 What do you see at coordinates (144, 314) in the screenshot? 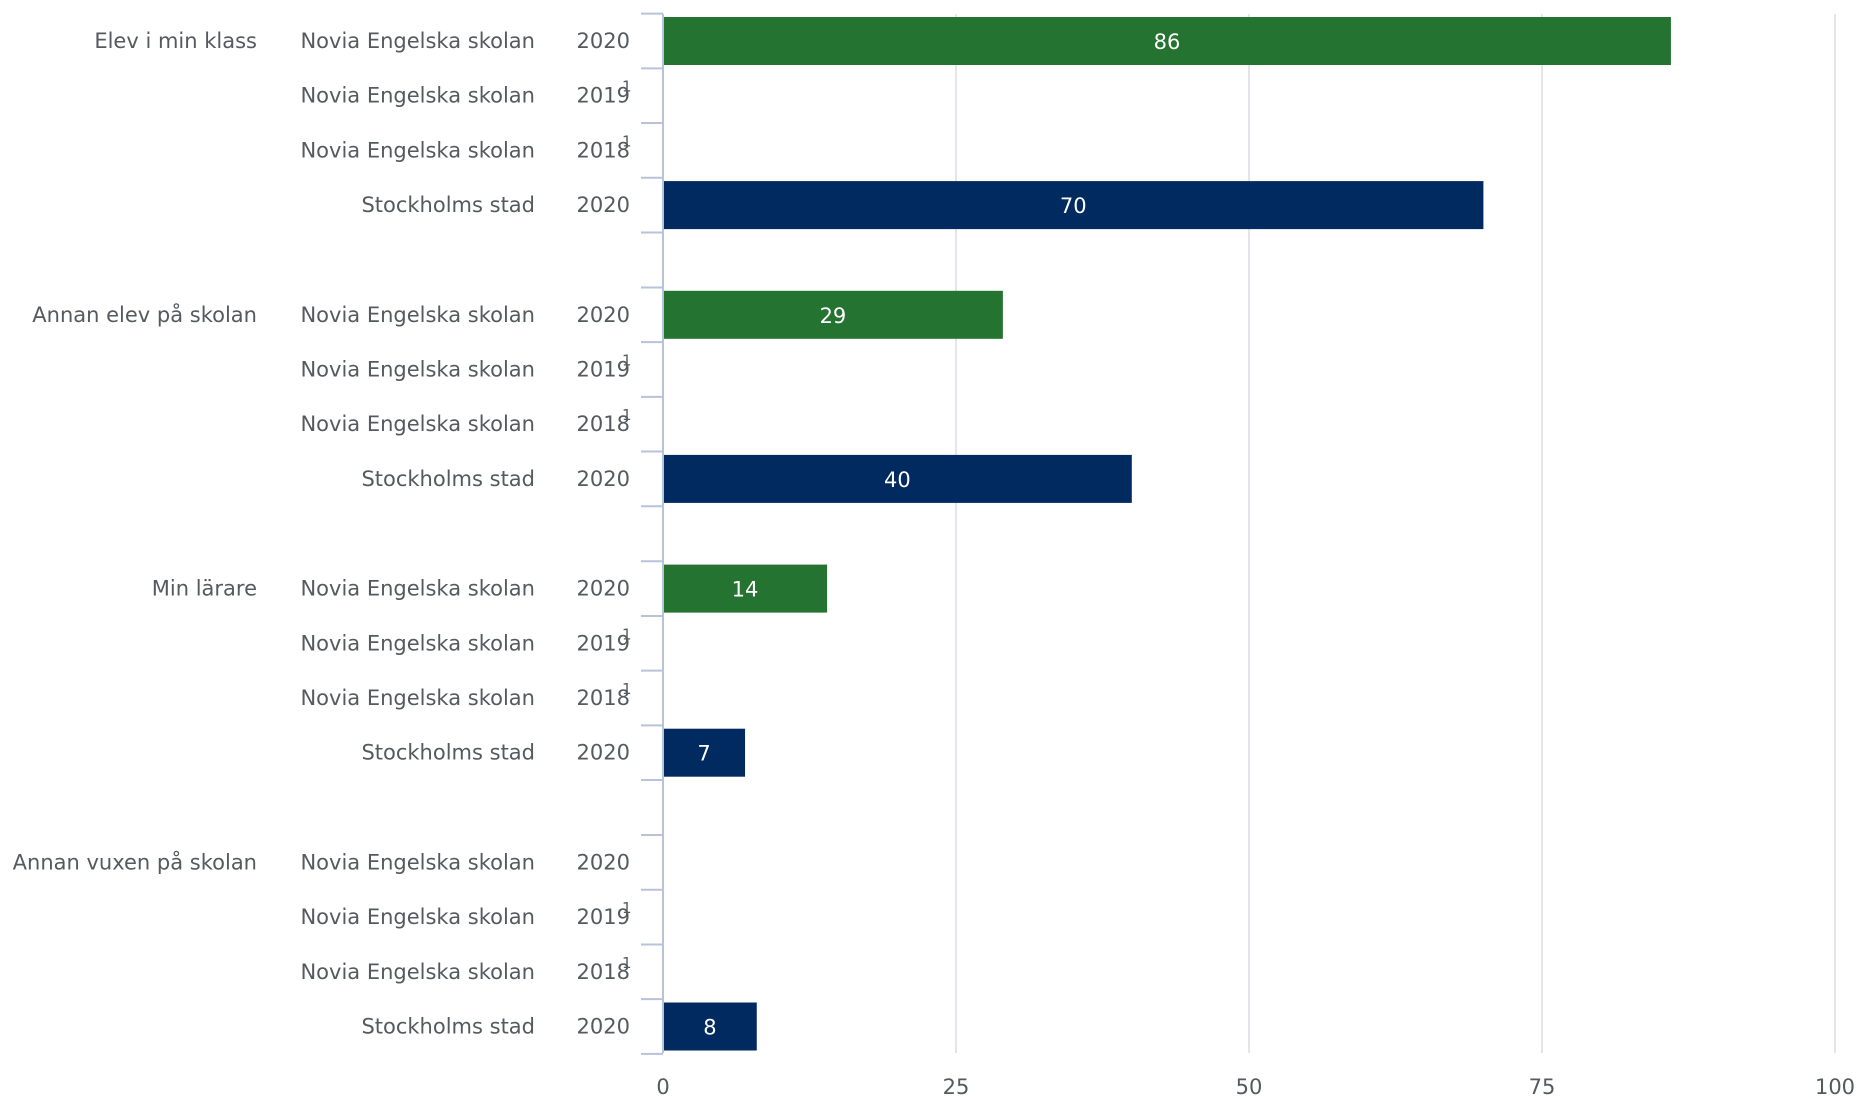
I see `group-label: Annan elev på skolan` at bounding box center [144, 314].